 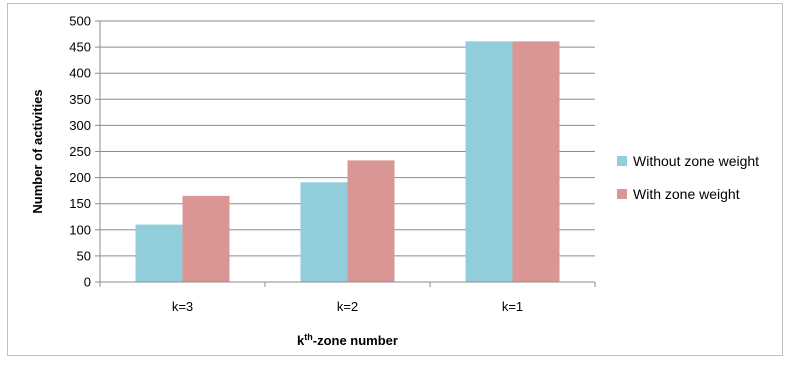 What do you see at coordinates (80, 21) in the screenshot?
I see `y-tick-label: 500` at bounding box center [80, 21].